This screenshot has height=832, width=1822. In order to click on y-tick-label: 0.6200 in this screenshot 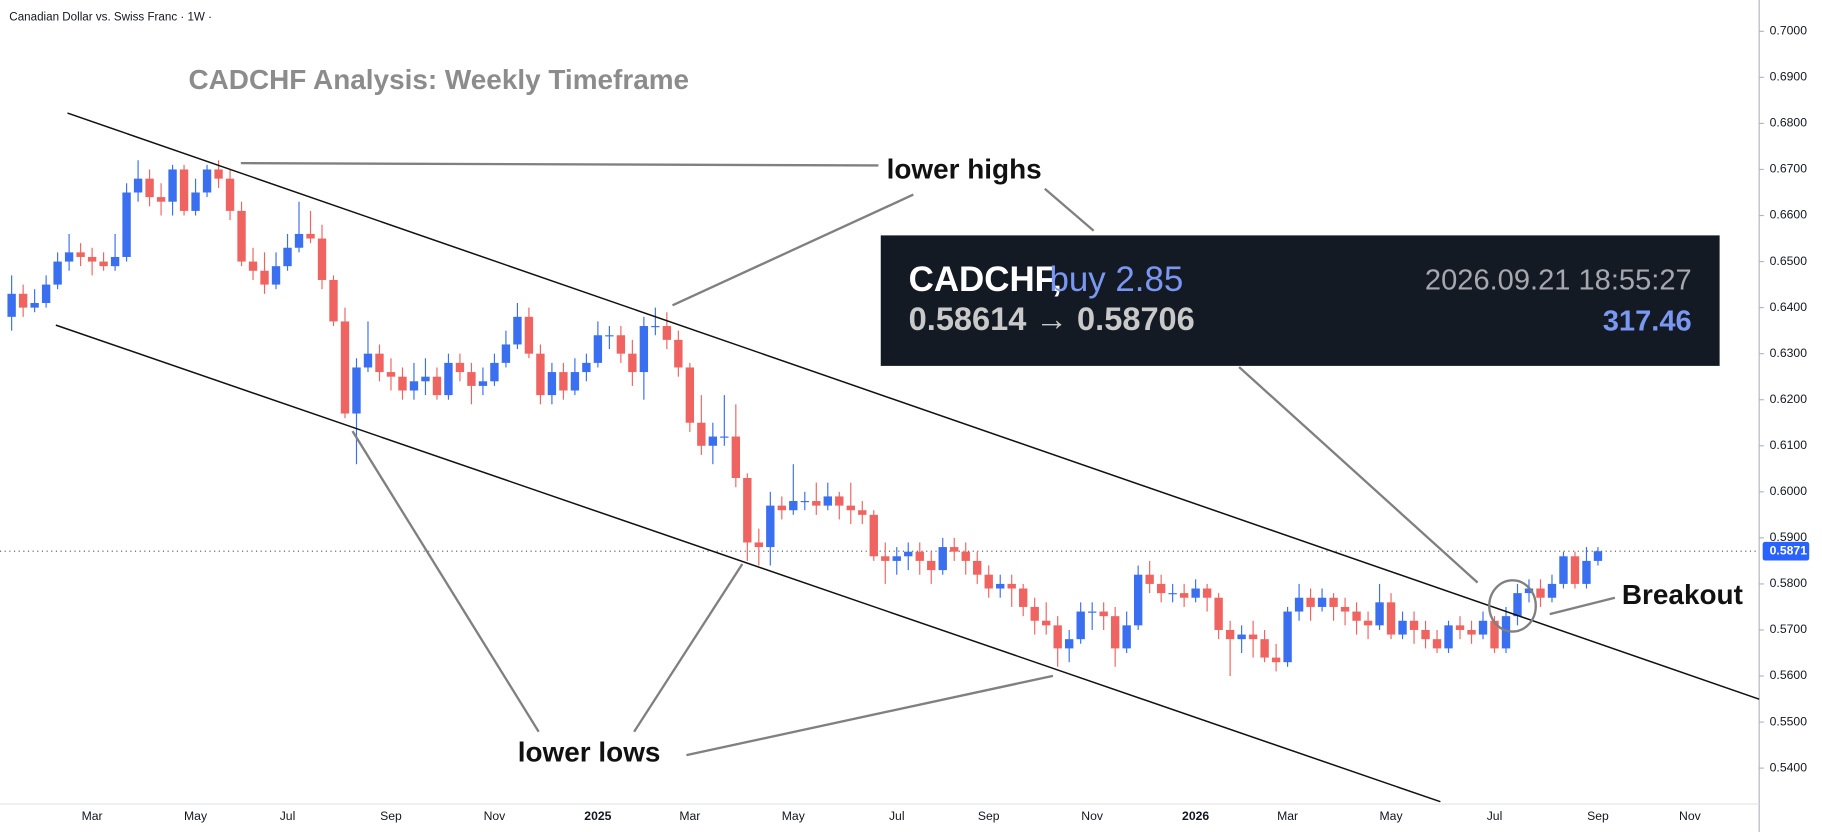, I will do `click(1789, 399)`.